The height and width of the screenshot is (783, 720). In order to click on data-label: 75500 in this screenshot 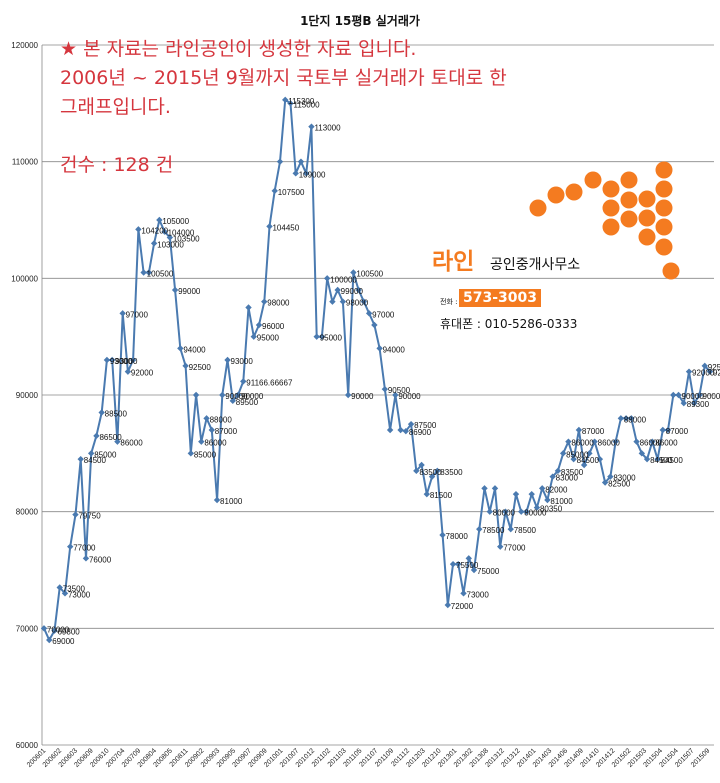, I will do `click(467, 565)`.